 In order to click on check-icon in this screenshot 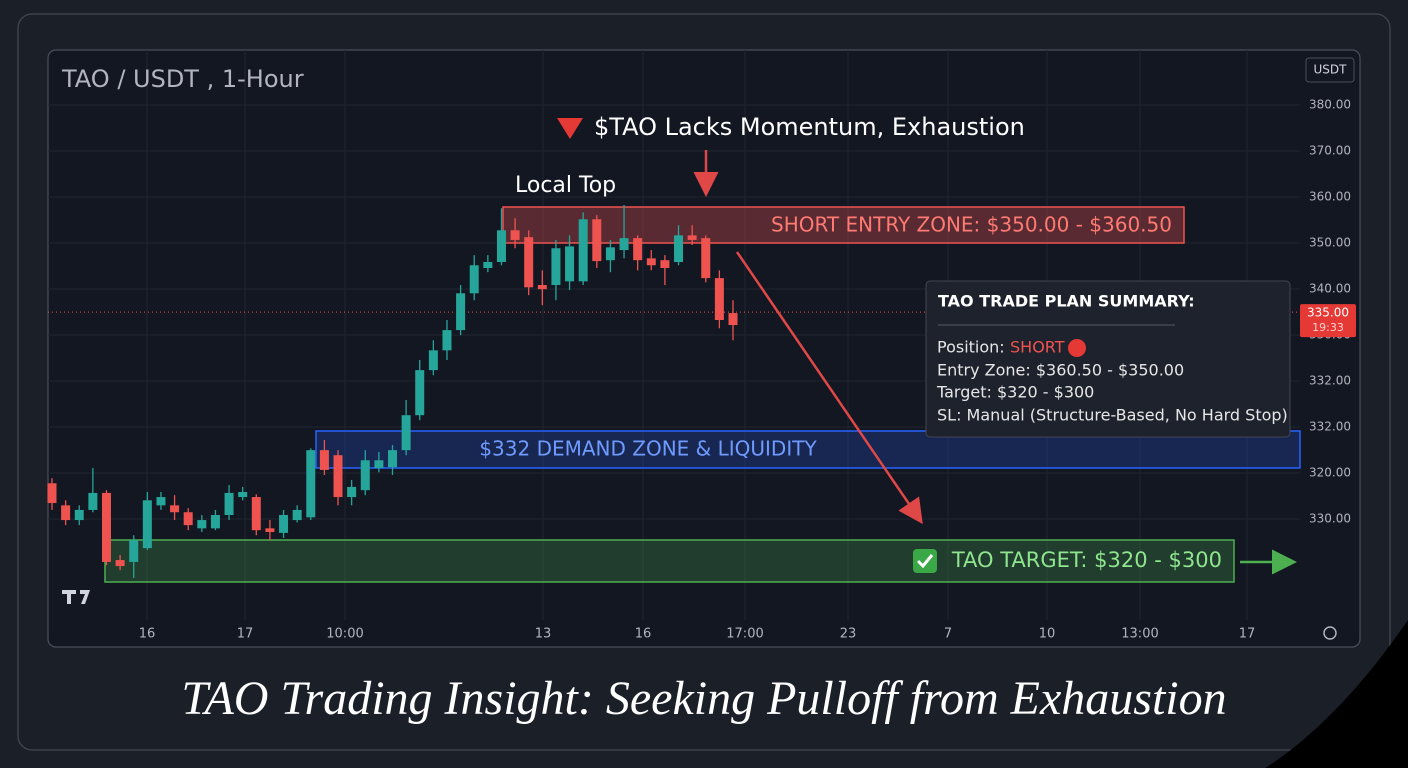, I will do `click(925, 561)`.